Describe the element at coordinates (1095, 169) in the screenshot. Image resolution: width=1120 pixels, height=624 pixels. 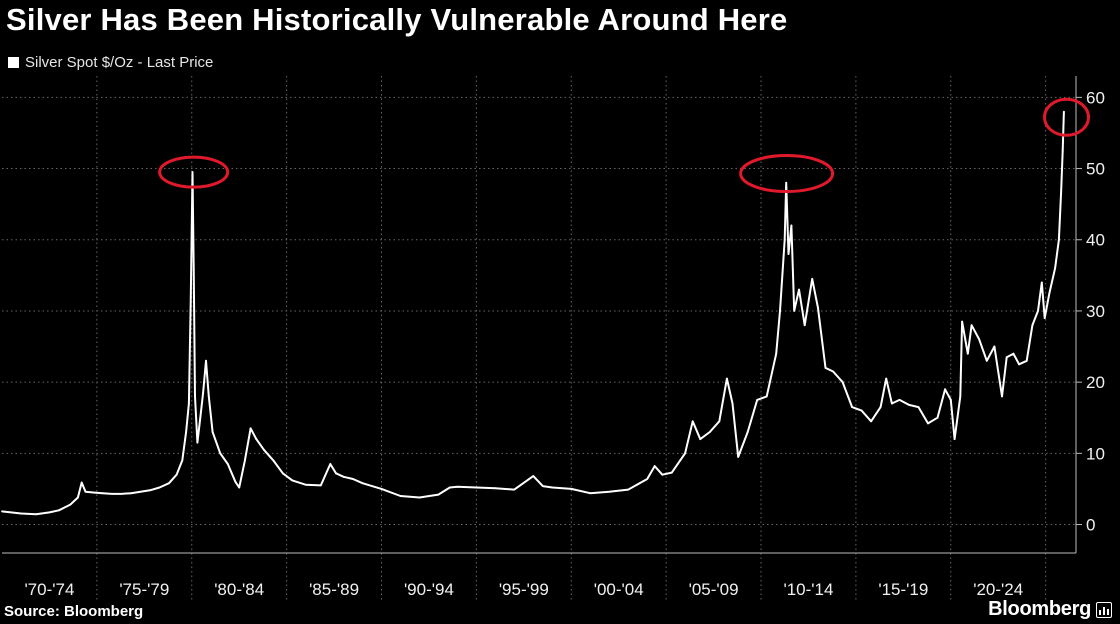
I see `y-tick-label: 50` at that location.